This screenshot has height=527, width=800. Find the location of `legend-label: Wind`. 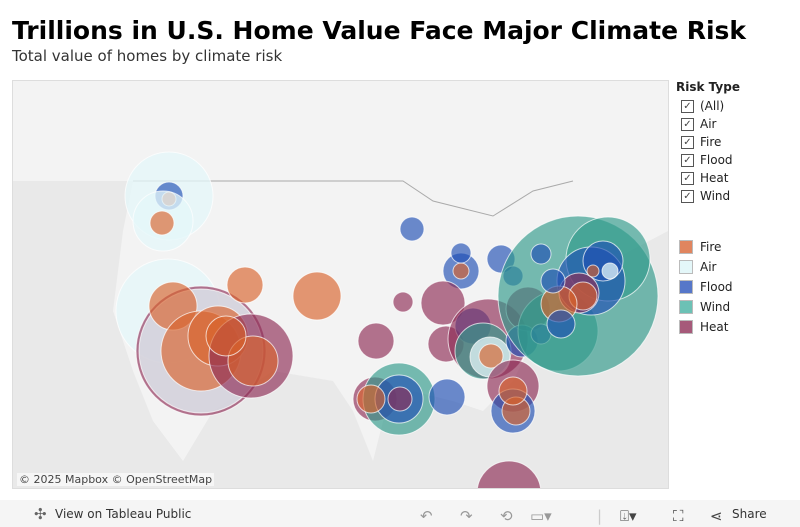

legend-label: Wind is located at coordinates (715, 307).